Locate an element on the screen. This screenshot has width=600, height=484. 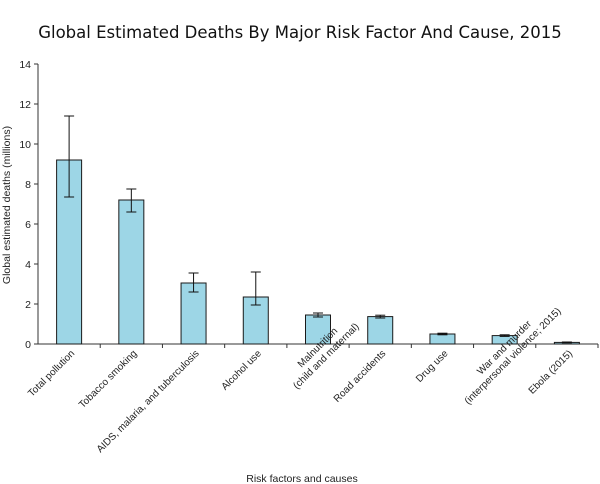
y-tick-label: 14 is located at coordinates (25, 65).